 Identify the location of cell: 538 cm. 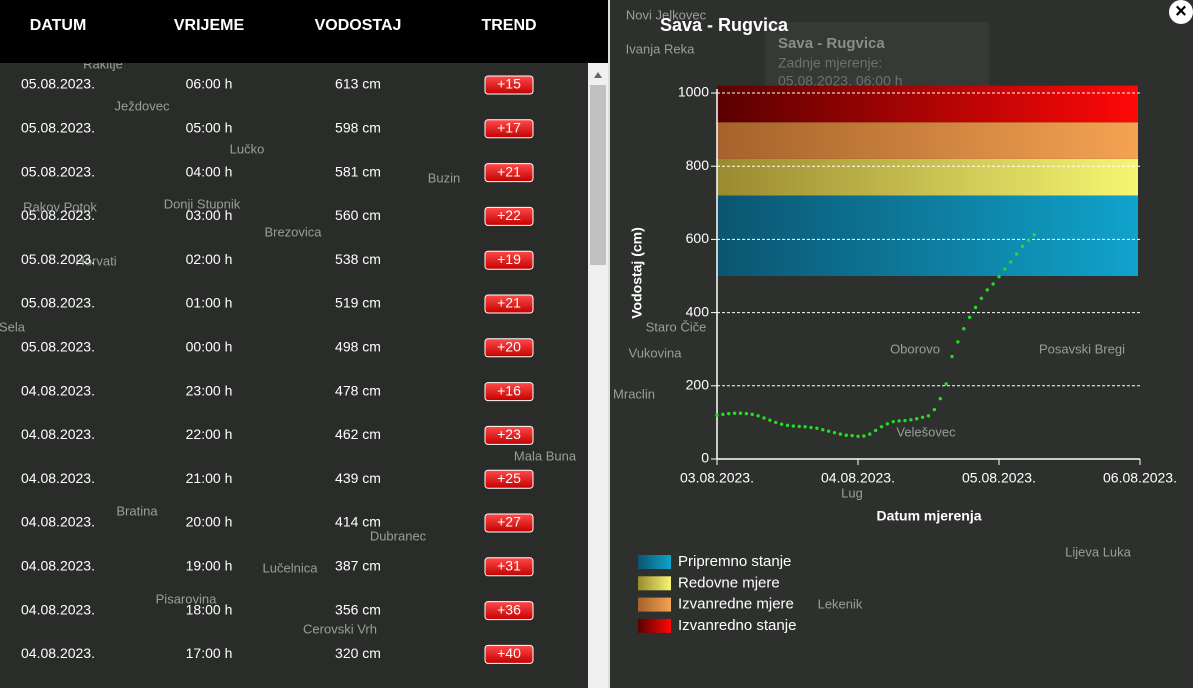
(358, 259).